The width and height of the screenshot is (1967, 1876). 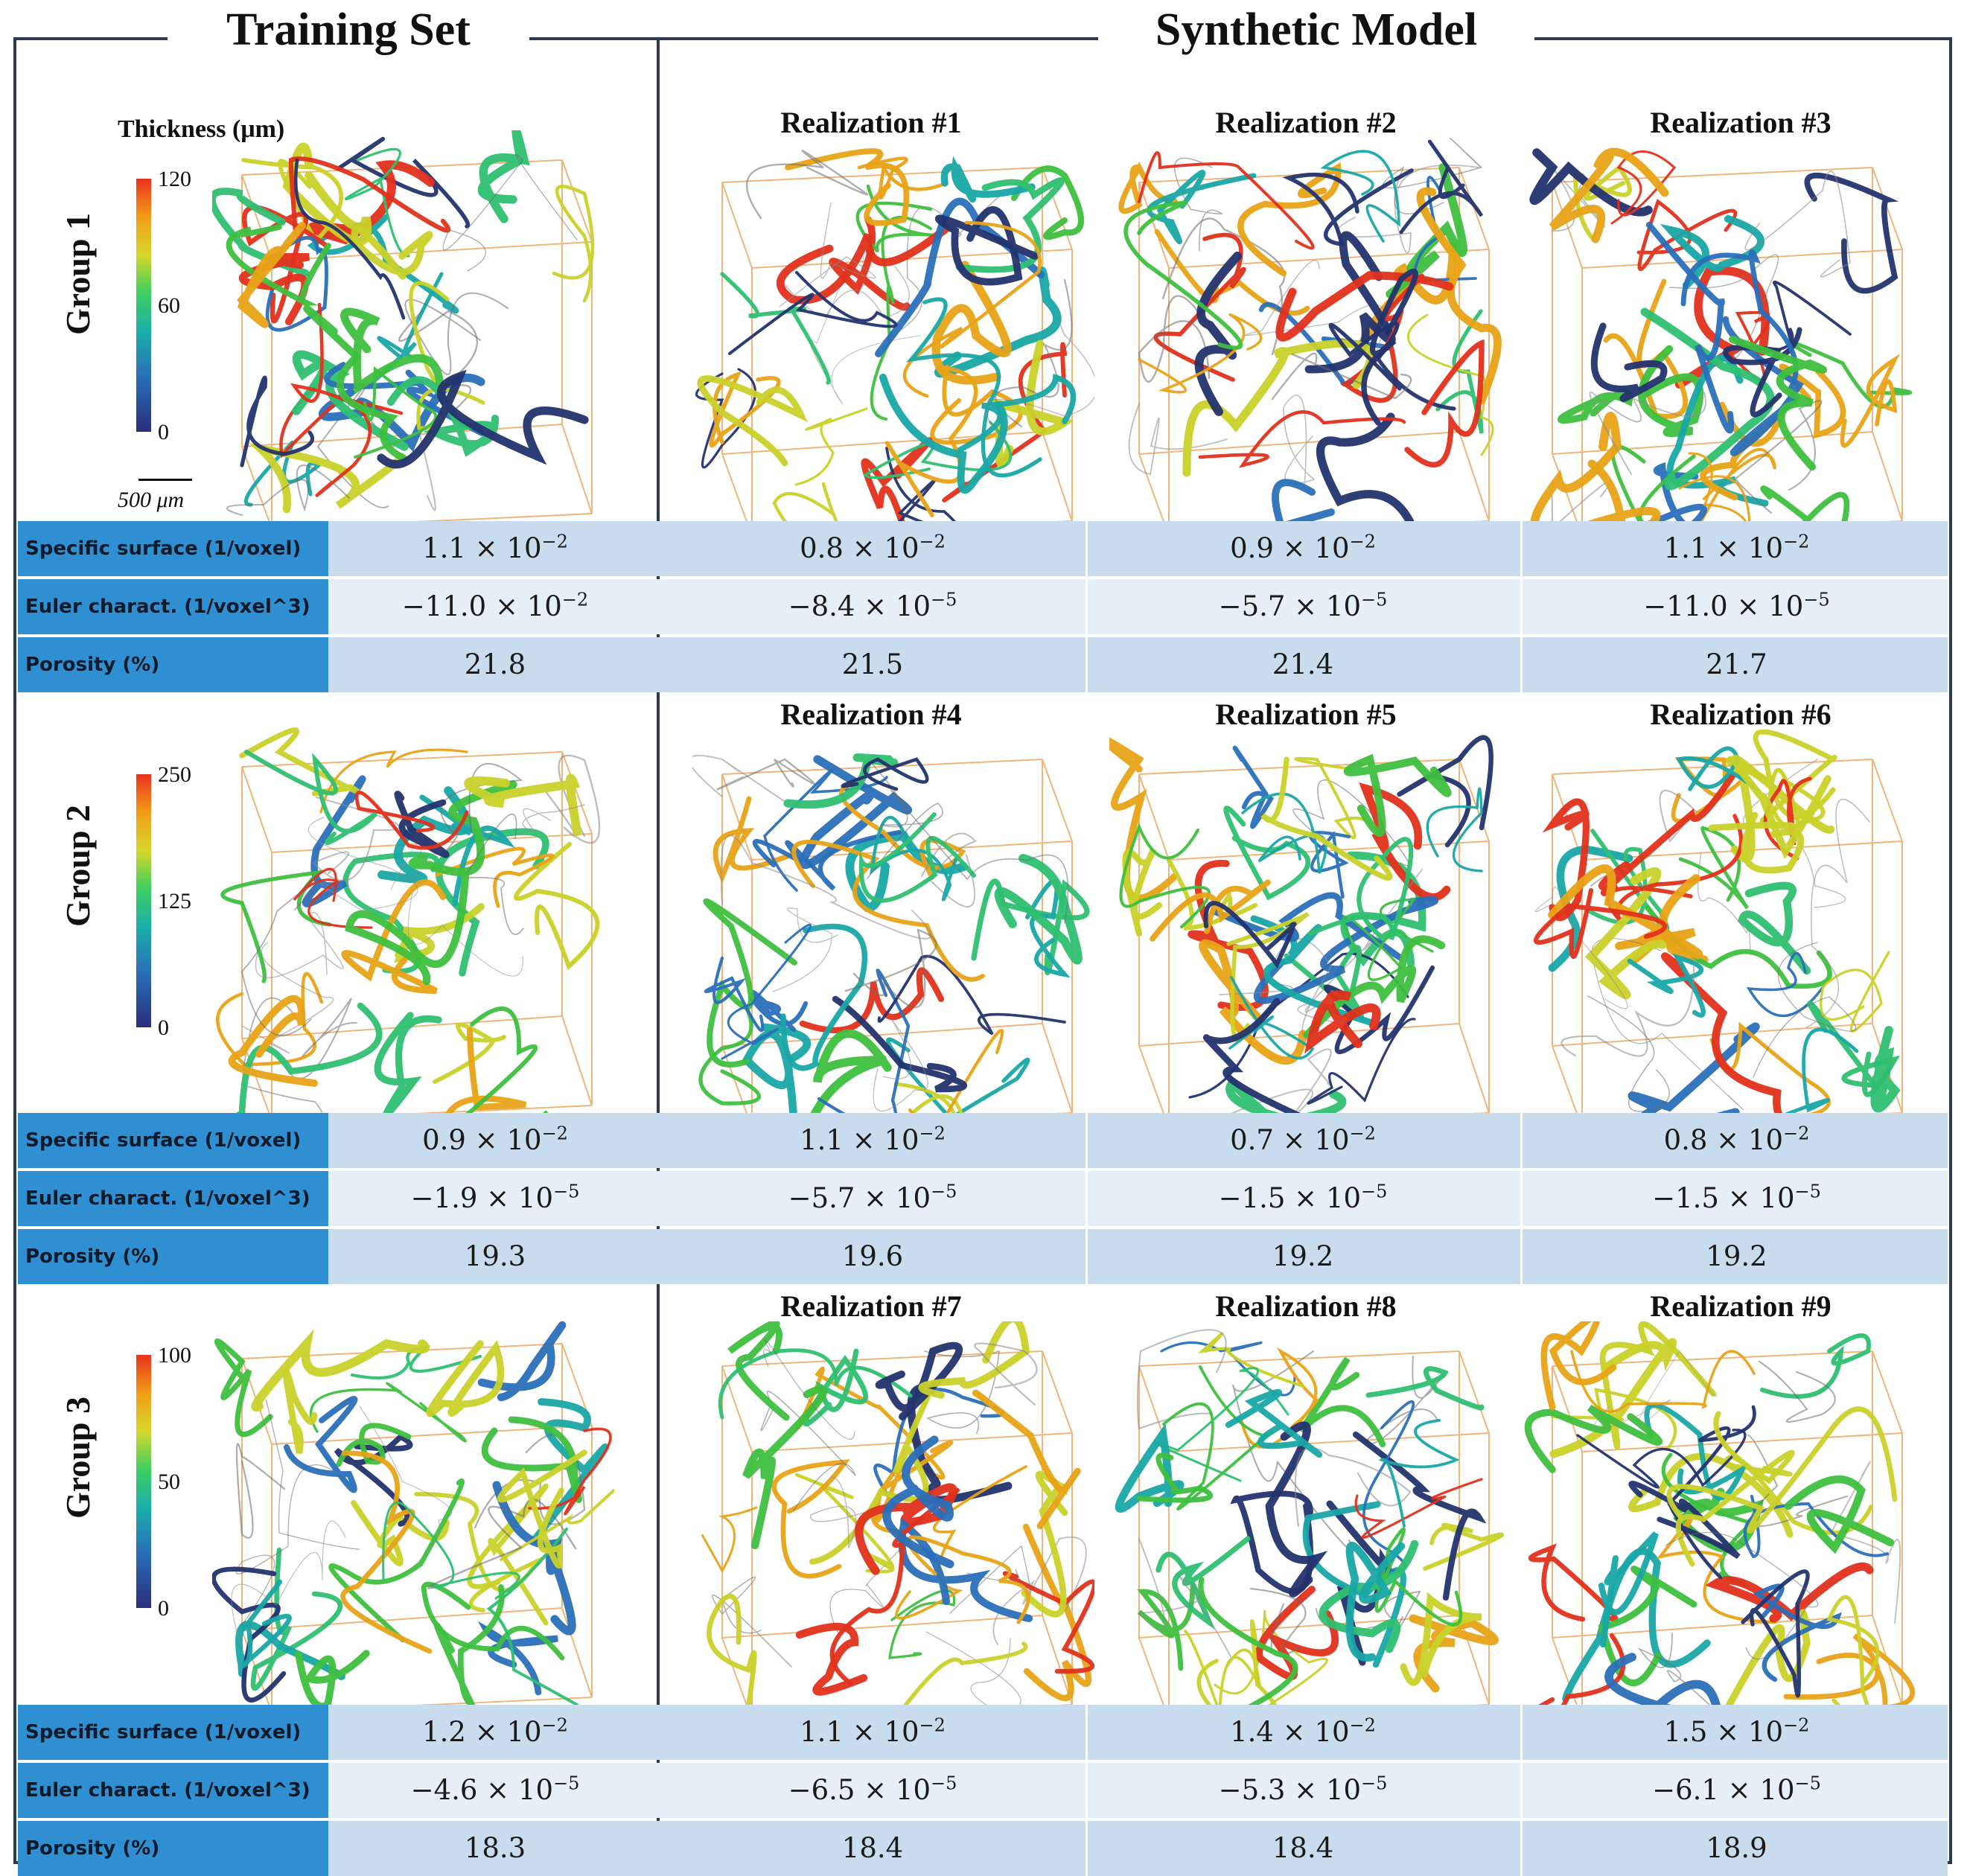 I want to click on value-exponent: −5, so click(x=1817, y=600).